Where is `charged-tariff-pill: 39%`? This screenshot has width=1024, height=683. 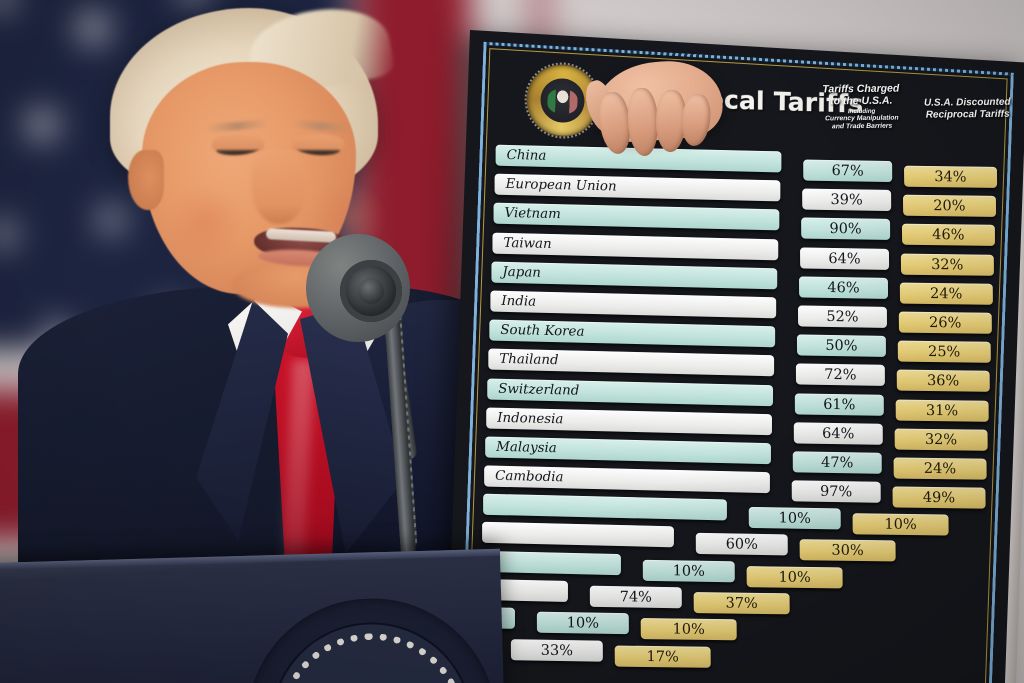
charged-tariff-pill: 39% is located at coordinates (847, 200).